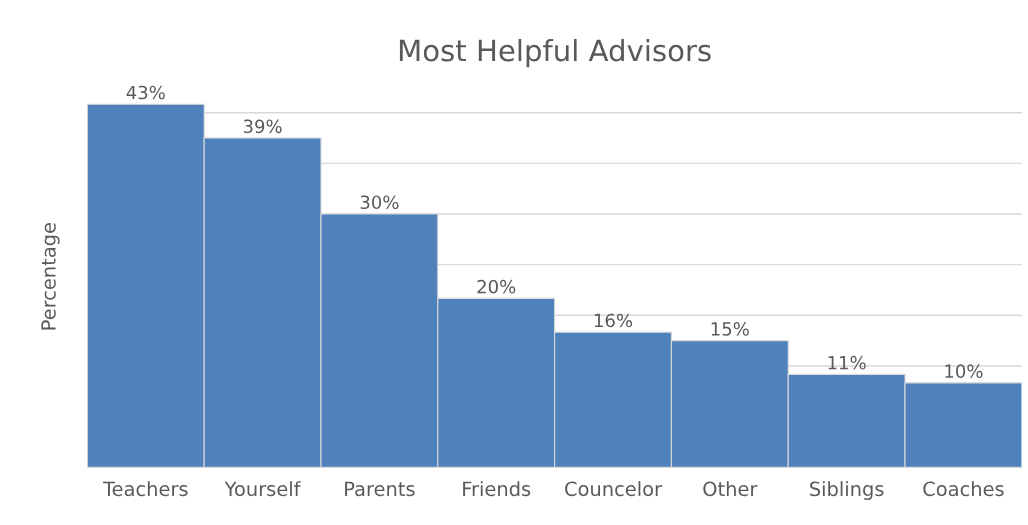  What do you see at coordinates (380, 489) in the screenshot?
I see `x-tick-label: Parents` at bounding box center [380, 489].